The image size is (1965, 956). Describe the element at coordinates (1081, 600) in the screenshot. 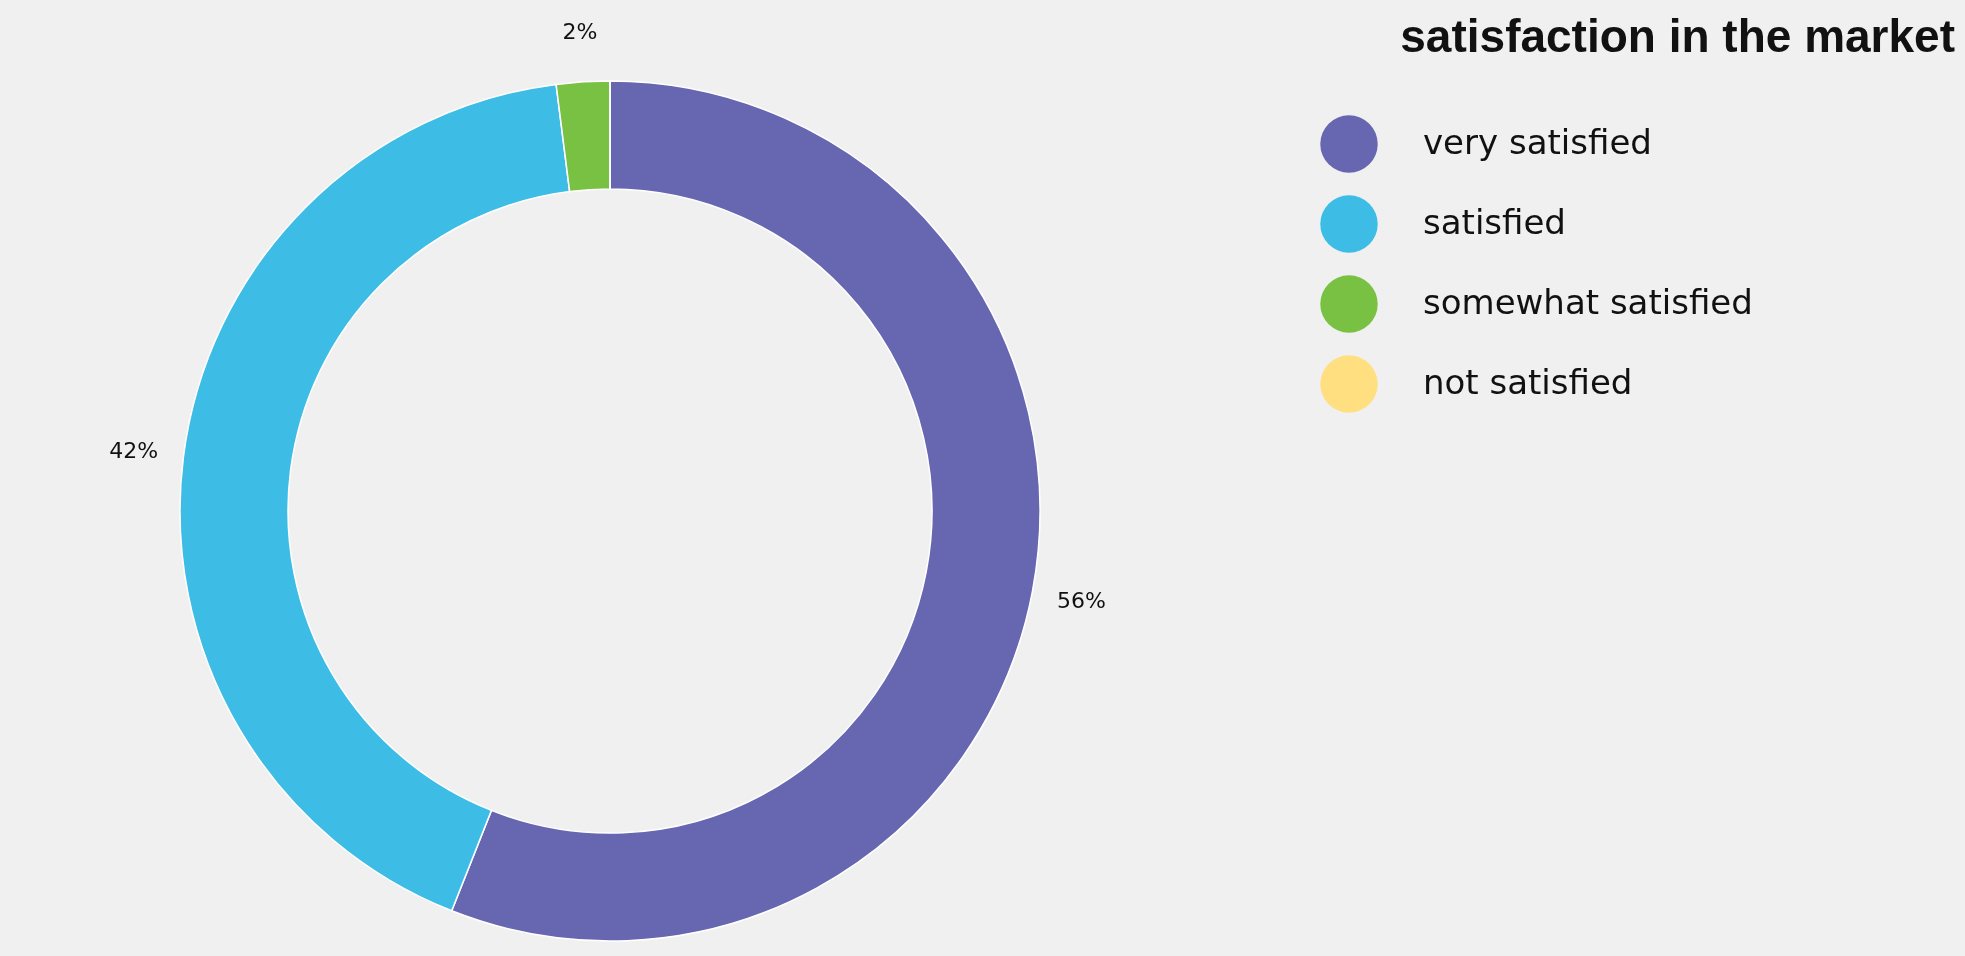

I see `data-label: 56%` at that location.